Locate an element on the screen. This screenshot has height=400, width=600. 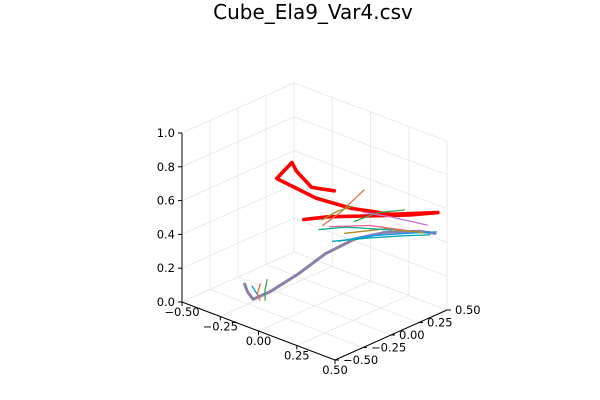
z-tick-label: 0.0 is located at coordinates (166, 302).